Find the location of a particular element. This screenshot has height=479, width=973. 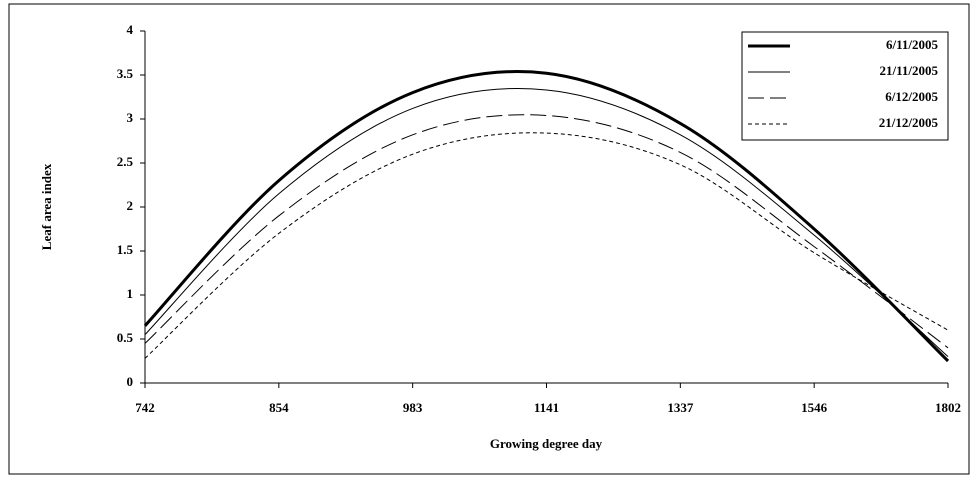

x-tick-label: 983 is located at coordinates (413, 407).